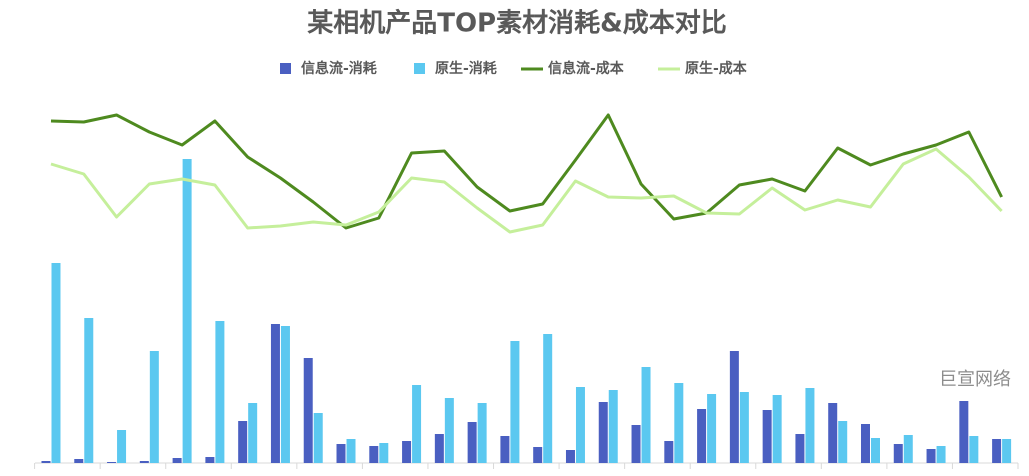  What do you see at coordinates (339, 68) in the screenshot?
I see `legend-label: 信息流-消耗` at bounding box center [339, 68].